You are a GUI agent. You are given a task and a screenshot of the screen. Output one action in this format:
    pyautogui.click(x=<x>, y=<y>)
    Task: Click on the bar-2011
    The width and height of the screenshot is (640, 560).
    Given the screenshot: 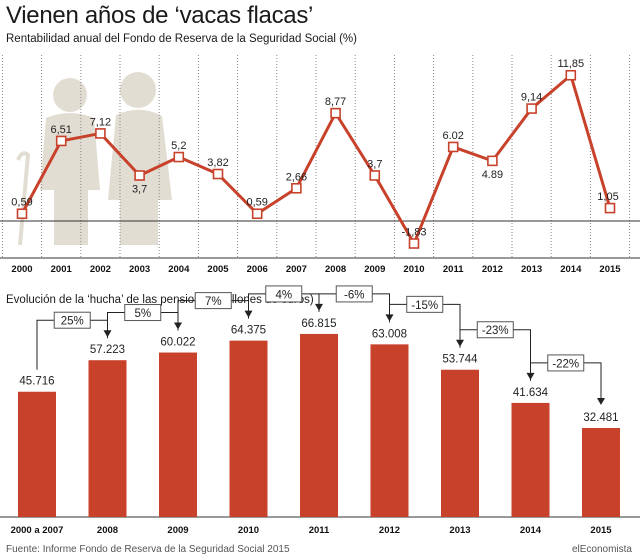 What is the action you would take?
    pyautogui.click(x=319, y=425)
    